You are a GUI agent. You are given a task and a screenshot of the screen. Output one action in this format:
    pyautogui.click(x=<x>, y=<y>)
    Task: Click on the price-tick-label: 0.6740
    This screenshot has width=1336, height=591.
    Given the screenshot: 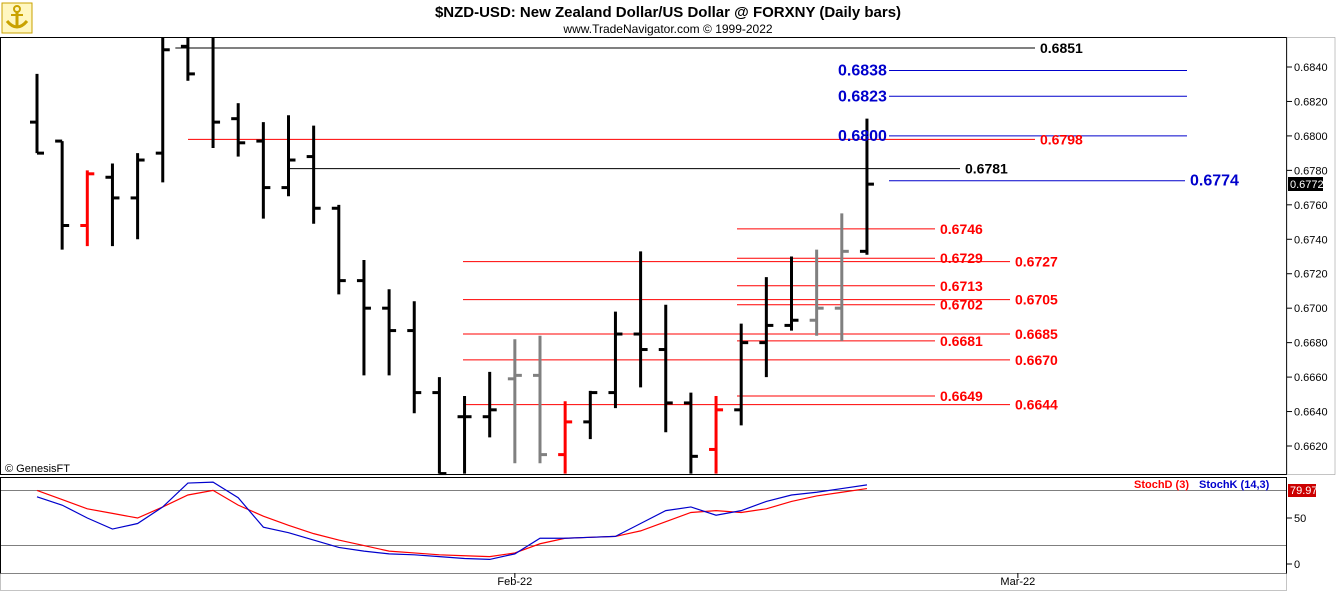 What is the action you would take?
    pyautogui.click(x=1311, y=240)
    